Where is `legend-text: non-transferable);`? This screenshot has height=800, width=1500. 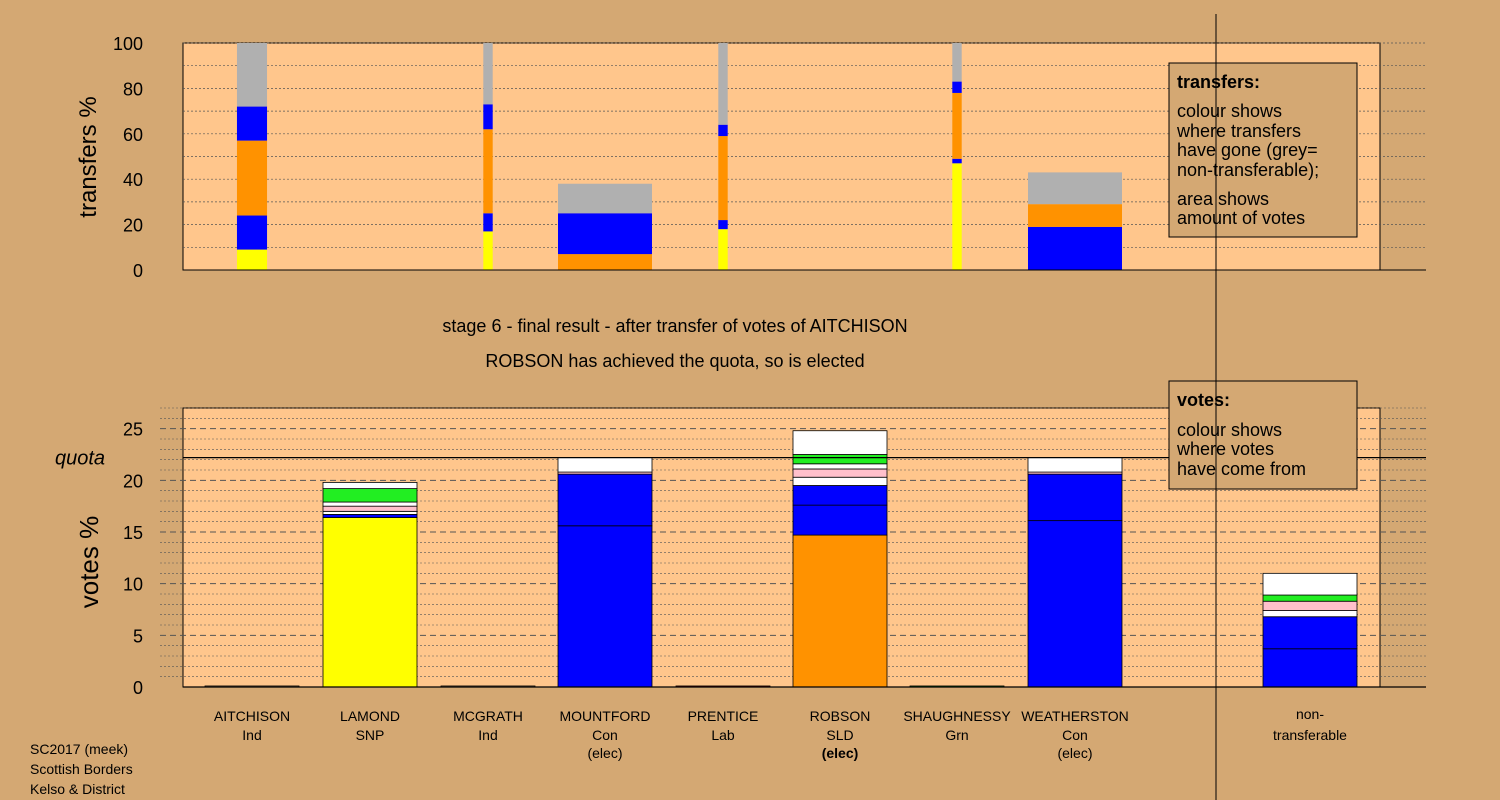
legend-text: non-transferable); is located at coordinates (1248, 170).